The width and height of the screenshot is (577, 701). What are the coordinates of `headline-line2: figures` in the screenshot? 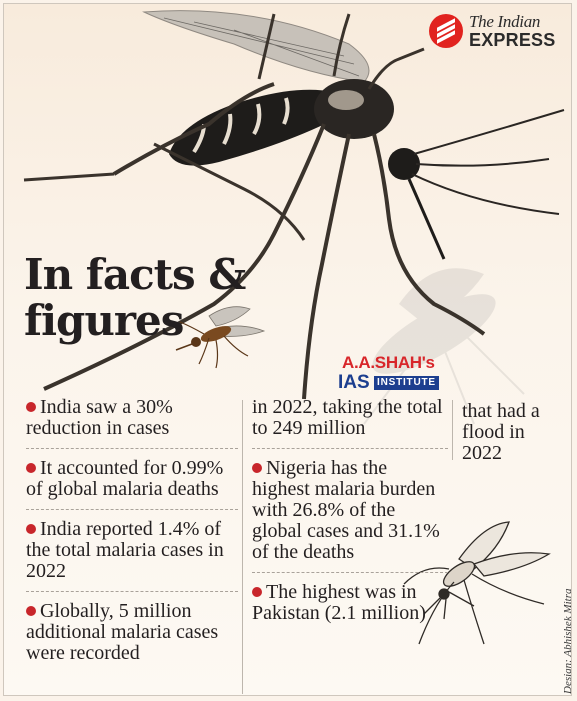 It's located at (104, 320).